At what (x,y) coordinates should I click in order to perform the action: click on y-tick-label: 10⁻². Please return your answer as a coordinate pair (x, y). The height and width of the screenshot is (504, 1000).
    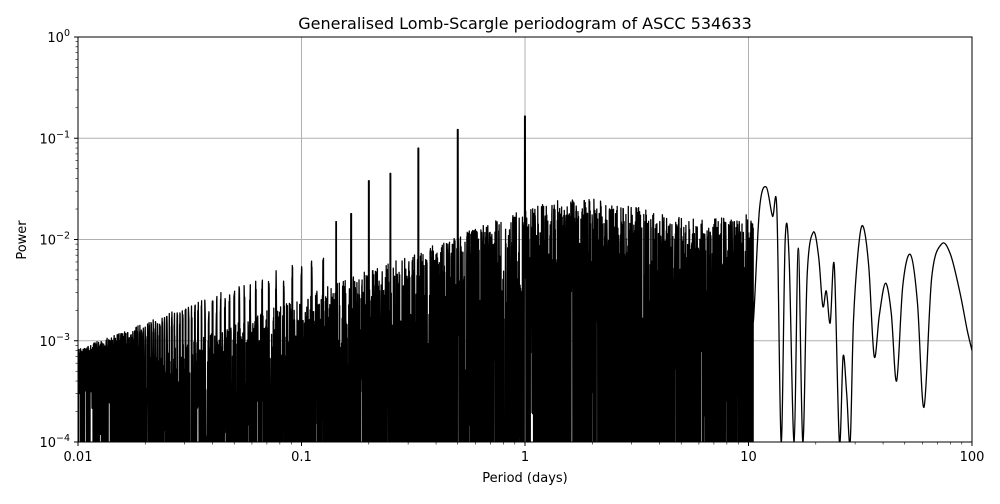
    Looking at the image, I should click on (54, 240).